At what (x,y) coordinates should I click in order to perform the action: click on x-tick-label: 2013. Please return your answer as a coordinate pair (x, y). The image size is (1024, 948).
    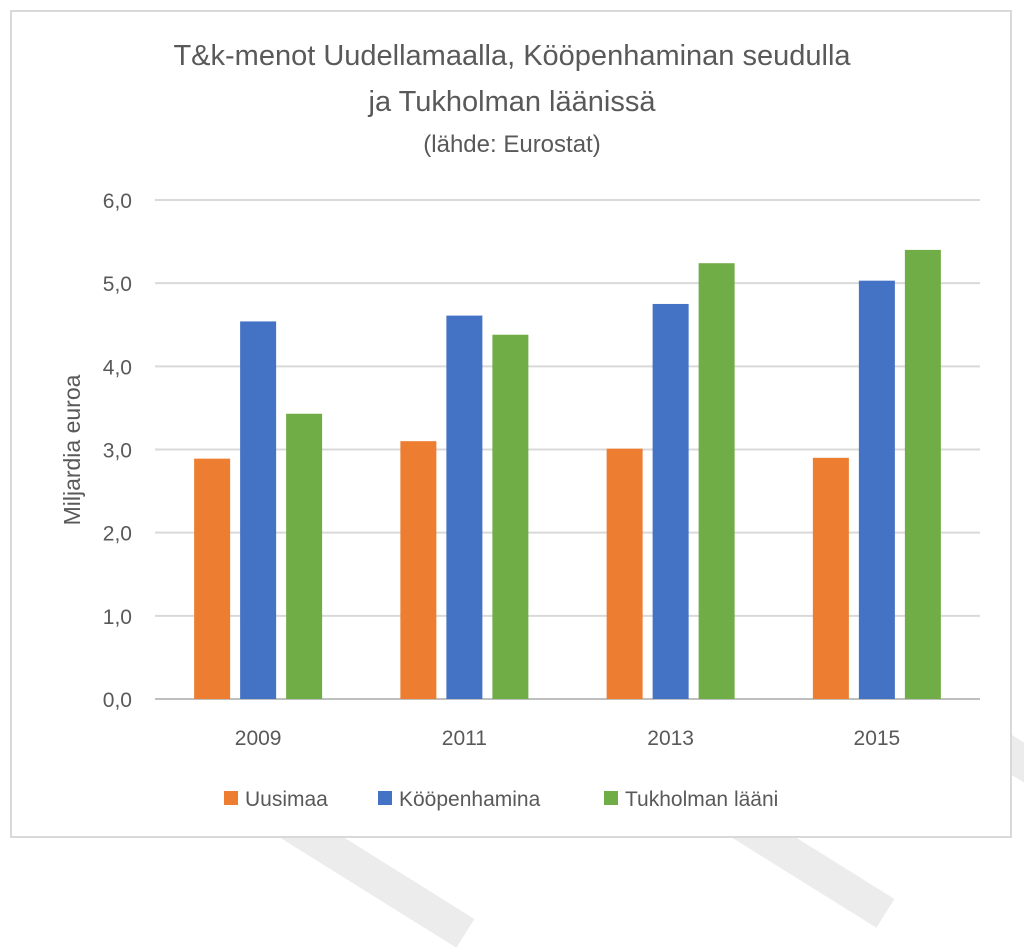
    Looking at the image, I should click on (670, 738).